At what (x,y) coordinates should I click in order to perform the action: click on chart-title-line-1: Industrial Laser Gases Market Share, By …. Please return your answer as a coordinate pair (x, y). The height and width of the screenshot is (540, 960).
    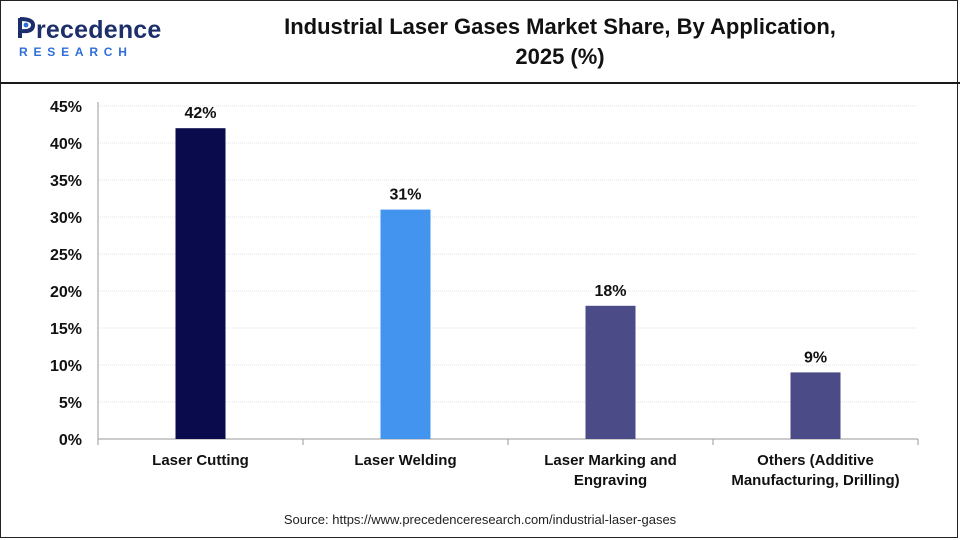
    Looking at the image, I should click on (560, 26).